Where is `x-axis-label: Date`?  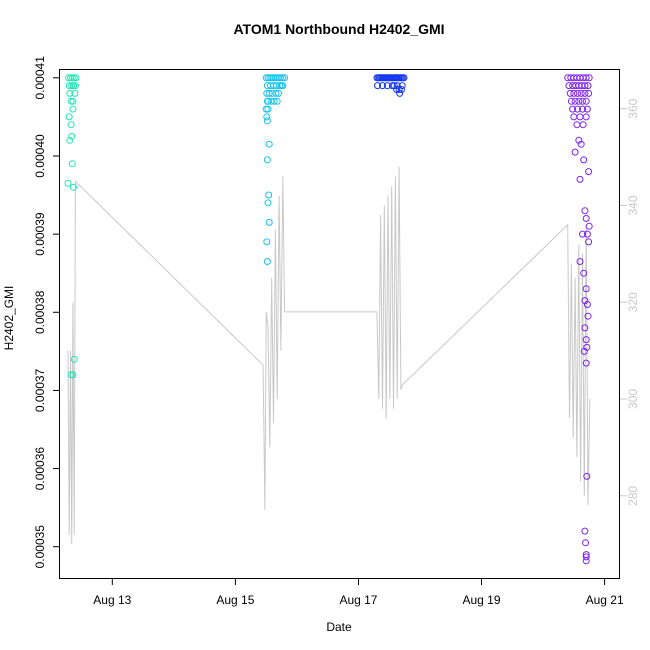 x-axis-label: Date is located at coordinates (339, 627).